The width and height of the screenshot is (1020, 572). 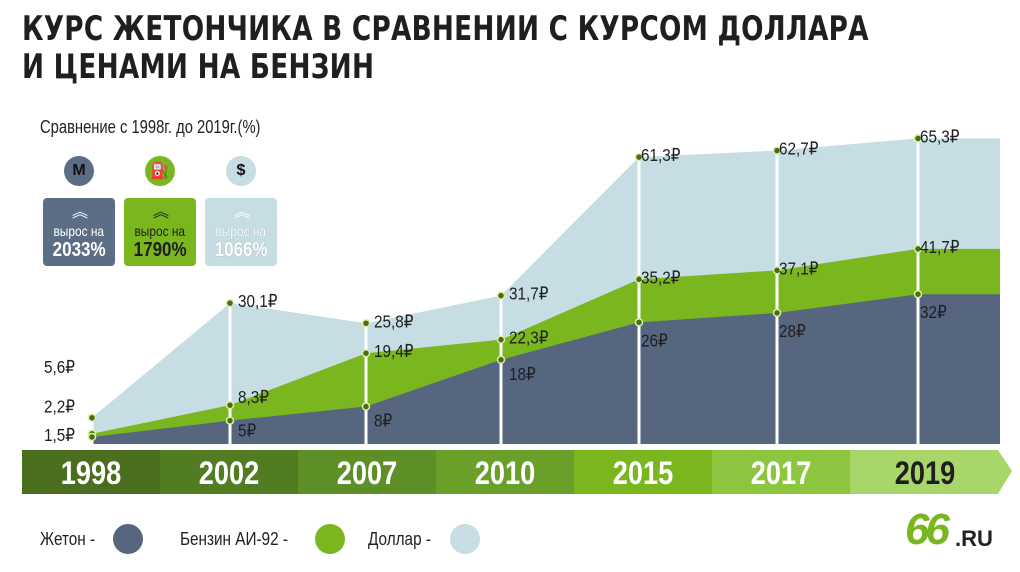 I want to click on logo-ru: .RU, so click(x=974, y=538).